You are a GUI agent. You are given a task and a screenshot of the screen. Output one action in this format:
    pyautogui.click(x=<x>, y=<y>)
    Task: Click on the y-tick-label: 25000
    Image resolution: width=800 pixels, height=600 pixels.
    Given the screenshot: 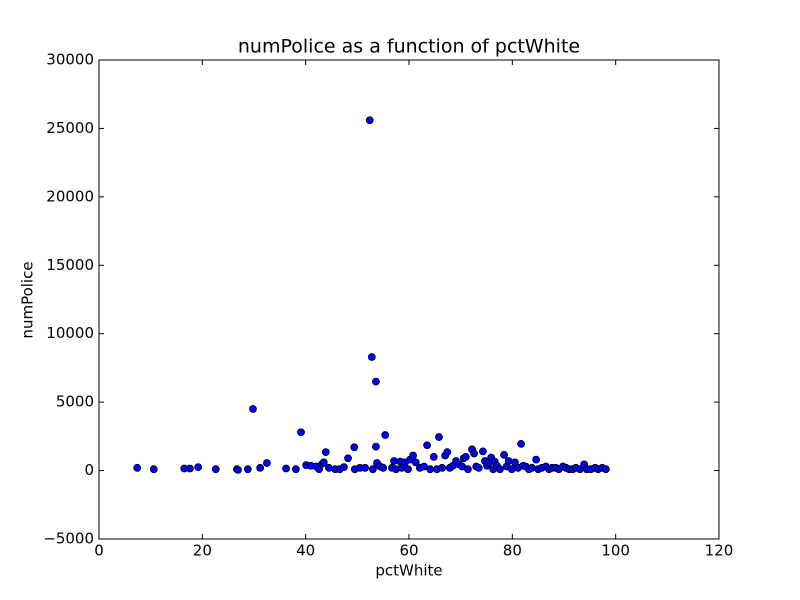 What is the action you would take?
    pyautogui.click(x=70, y=128)
    